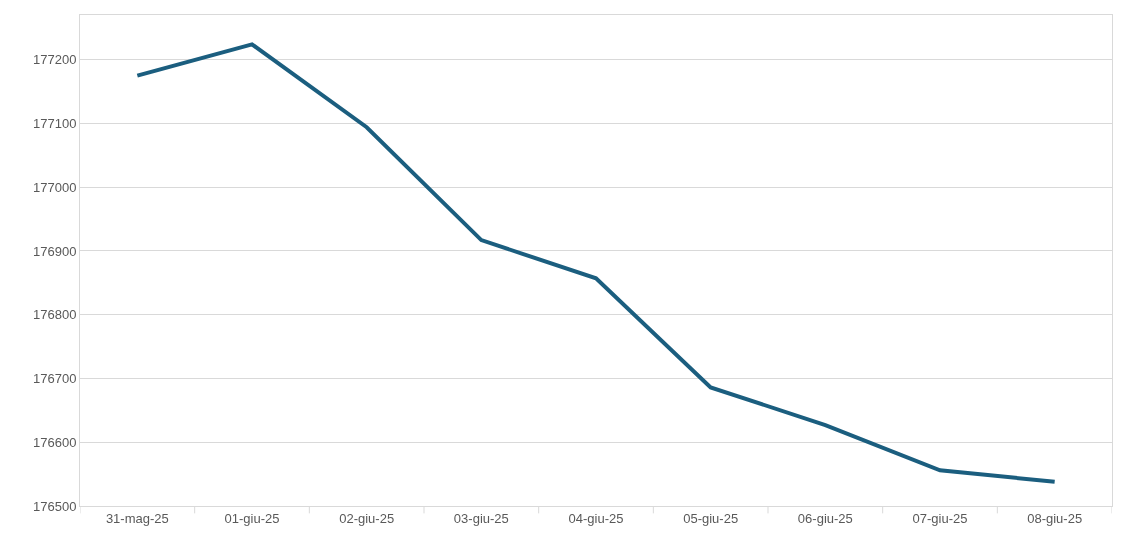 The image size is (1132, 546). I want to click on x-tick-label: 02-giu-25, so click(367, 518).